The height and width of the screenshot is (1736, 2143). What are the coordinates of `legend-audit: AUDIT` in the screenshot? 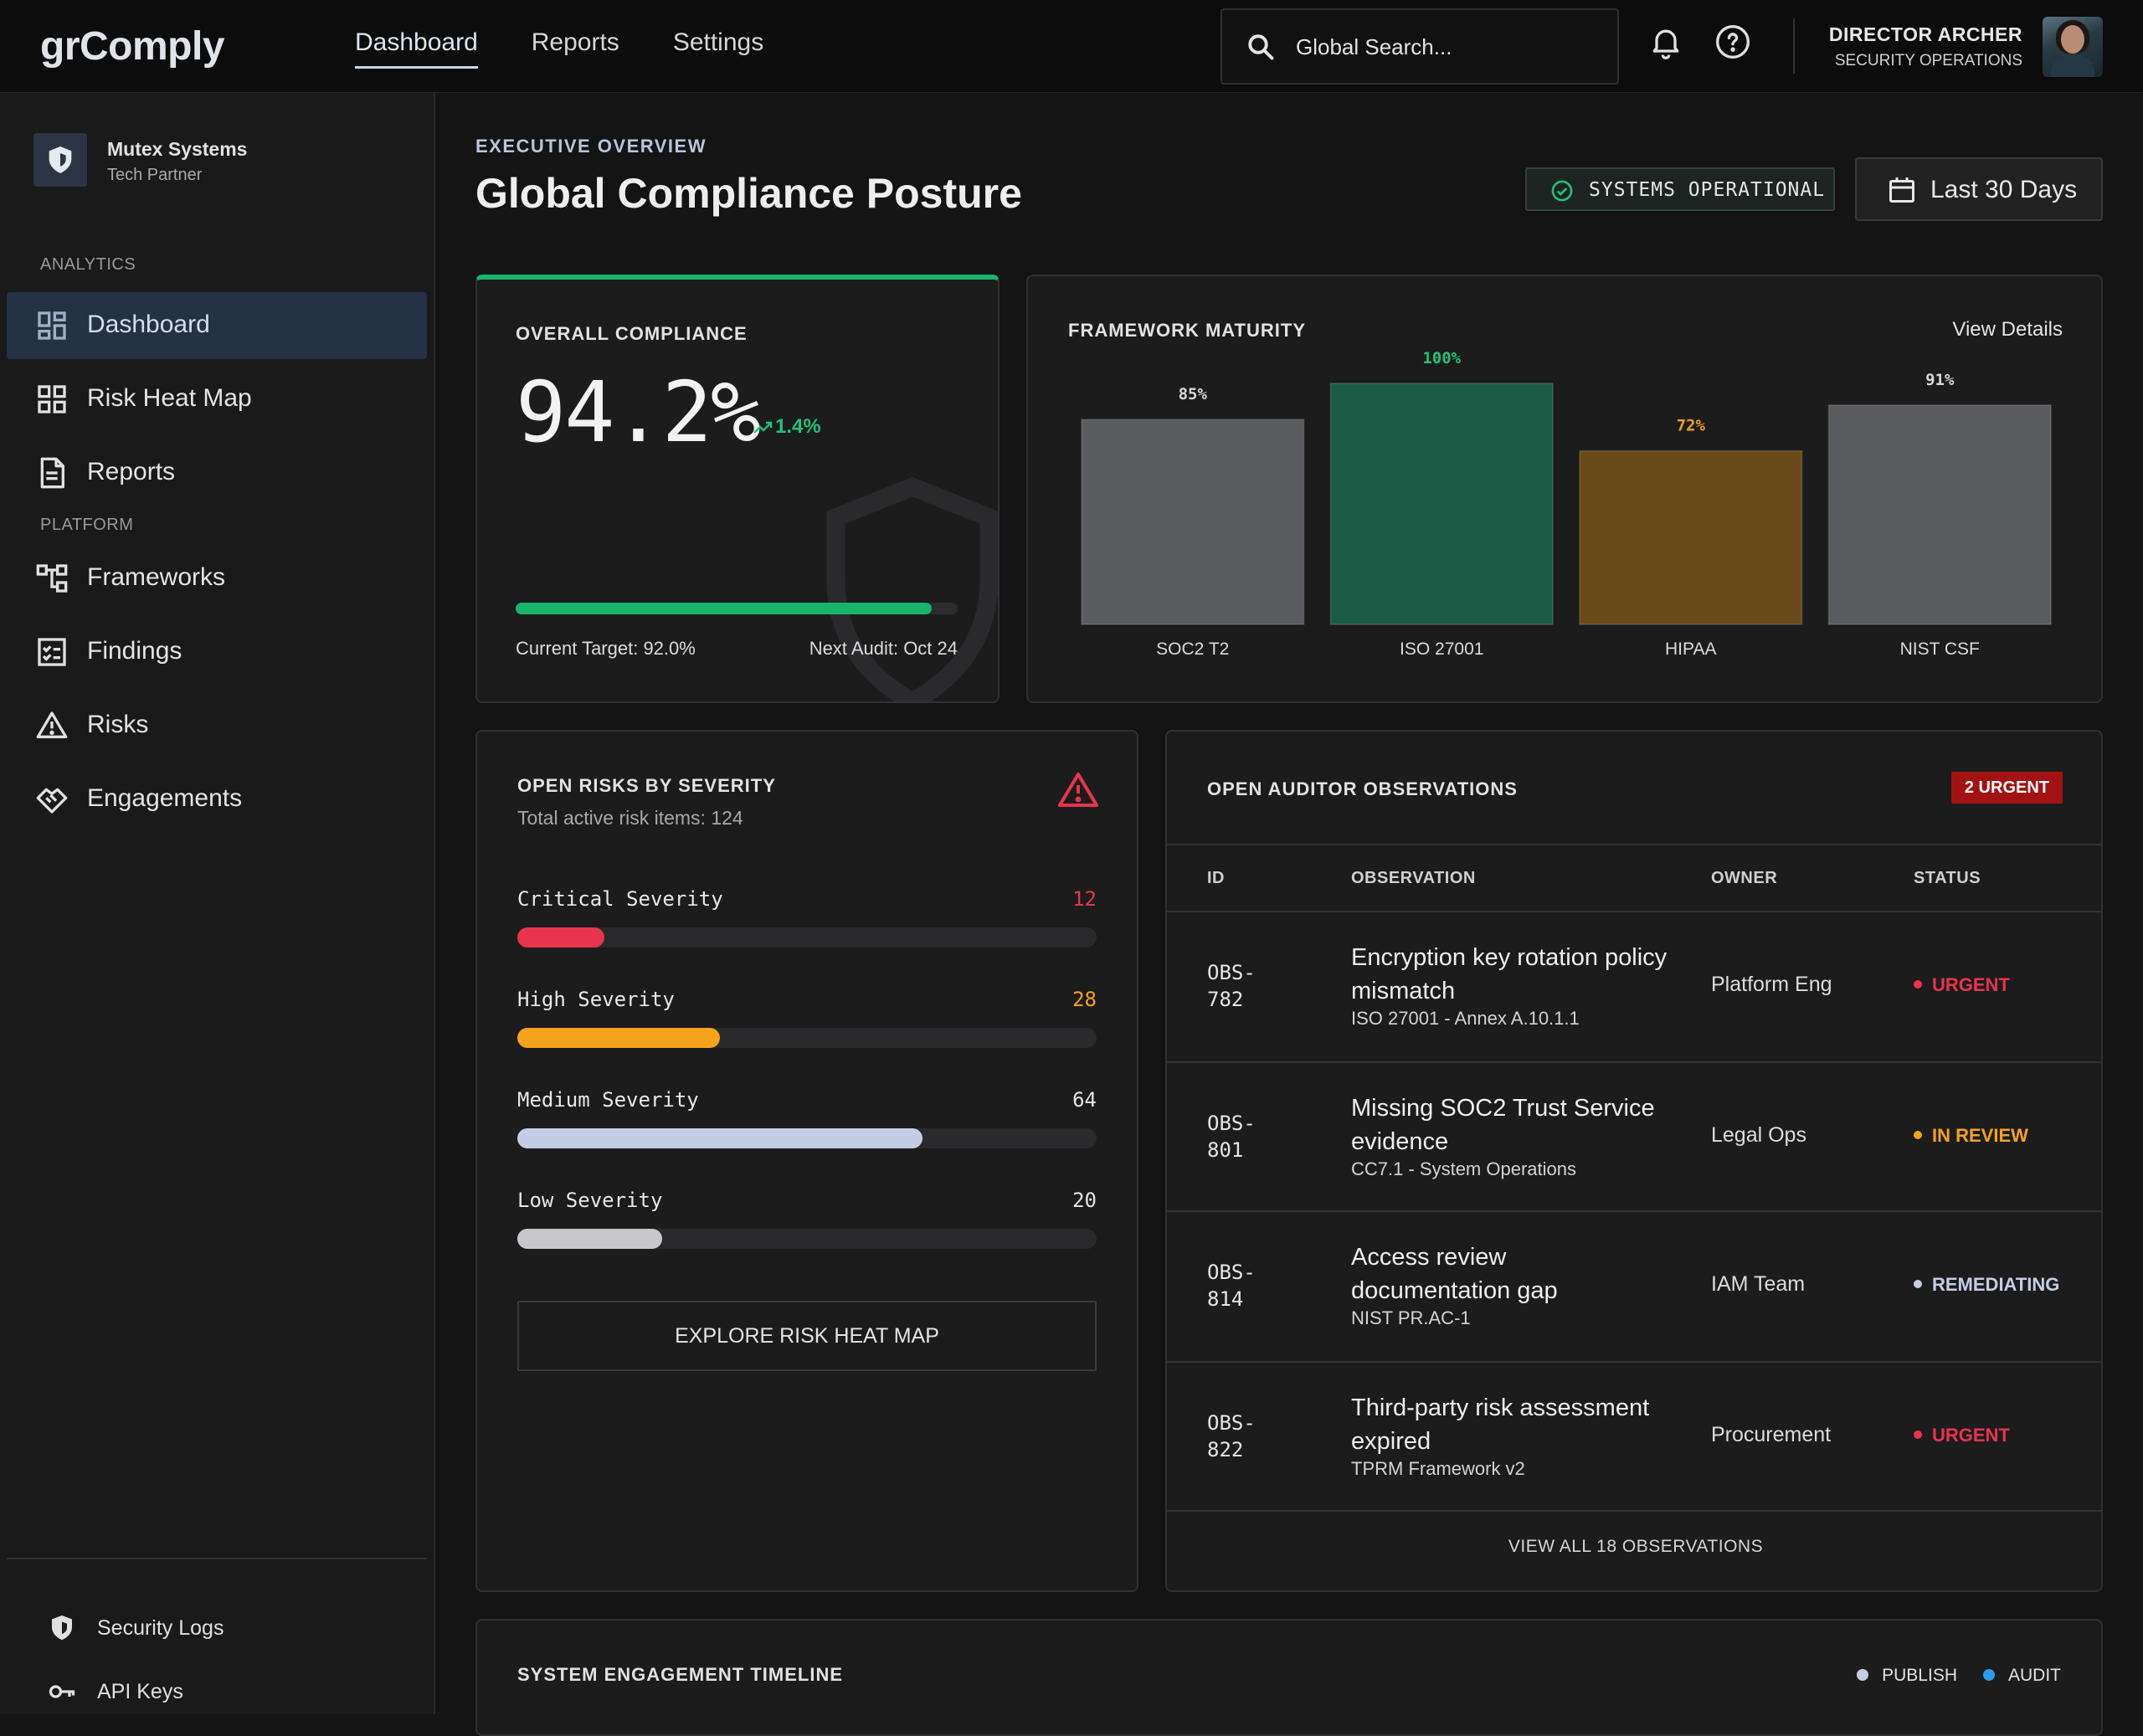 It's located at (2022, 1676).